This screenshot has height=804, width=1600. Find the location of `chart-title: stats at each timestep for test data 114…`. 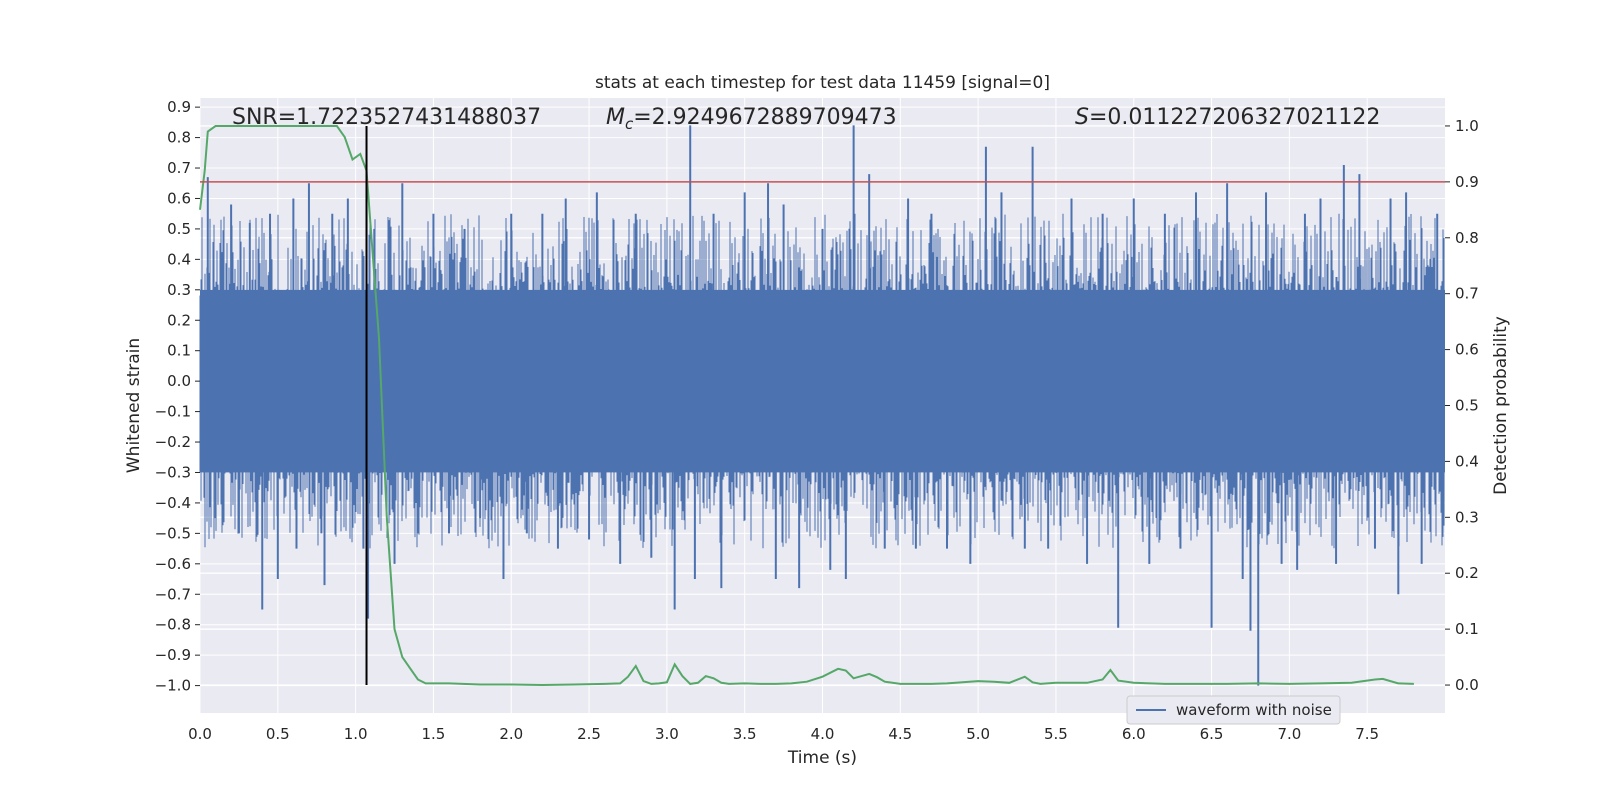

chart-title: stats at each timestep for test data 114… is located at coordinates (822, 83).